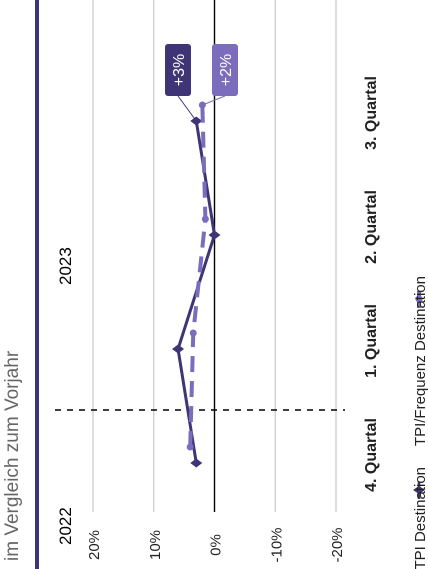 The height and width of the screenshot is (569, 428). Describe the element at coordinates (420, 518) in the screenshot. I see `legend-label: TPI Destination` at that location.